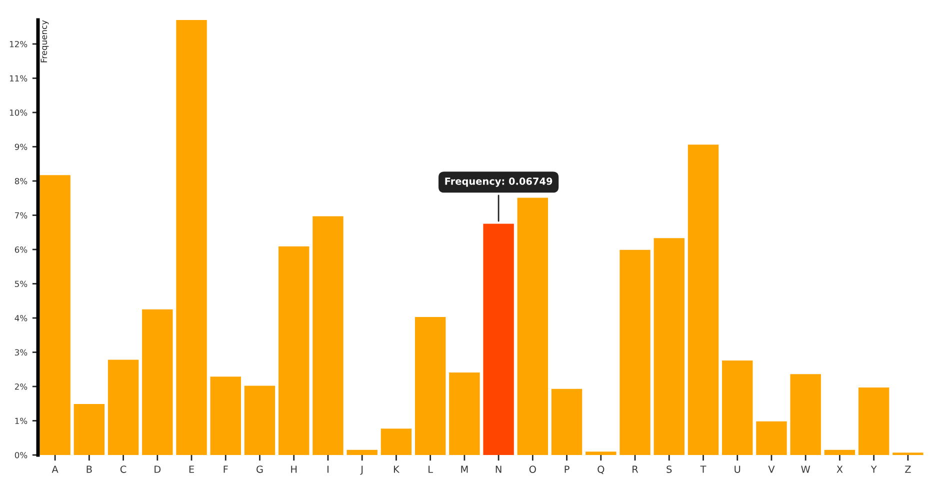  I want to click on x-tick-label: K, so click(397, 469).